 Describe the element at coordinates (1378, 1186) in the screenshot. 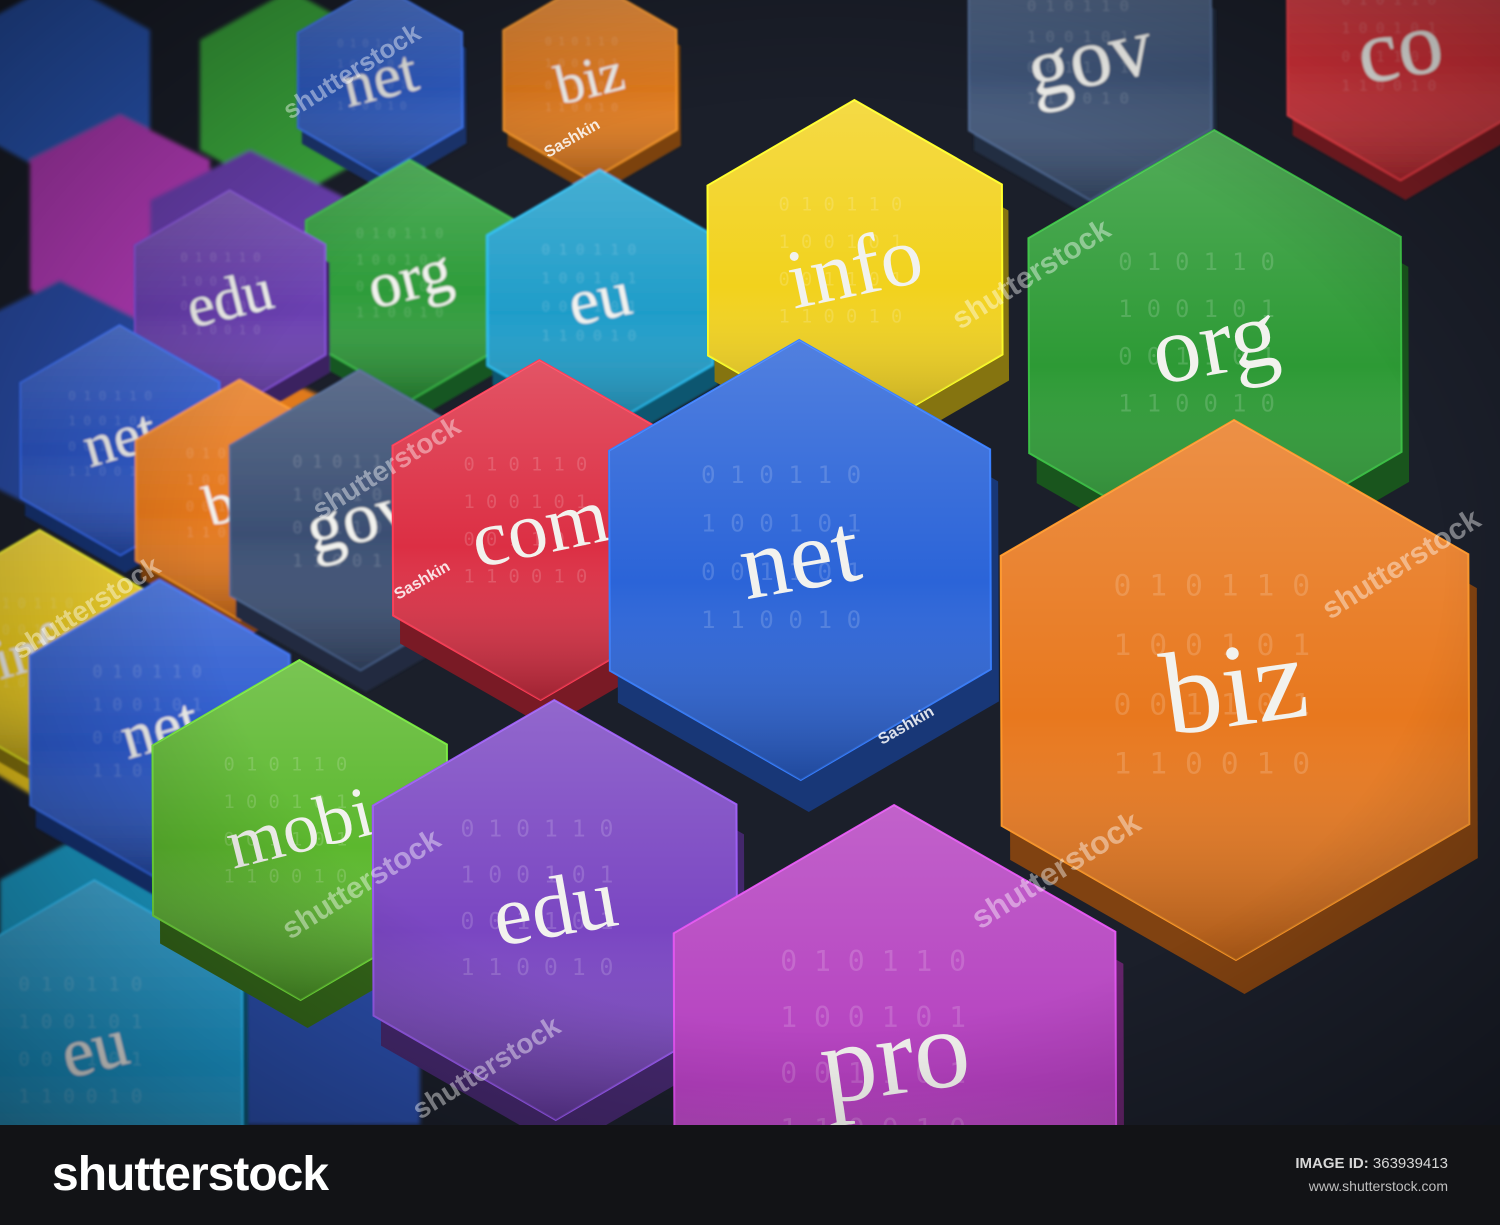

I see `site-url: www.shutterstock.com` at that location.